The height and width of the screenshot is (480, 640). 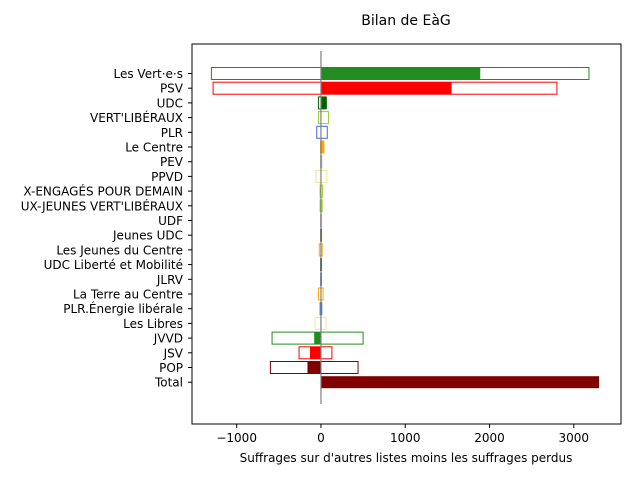 What do you see at coordinates (321, 438) in the screenshot?
I see `x-tick-label: 0` at bounding box center [321, 438].